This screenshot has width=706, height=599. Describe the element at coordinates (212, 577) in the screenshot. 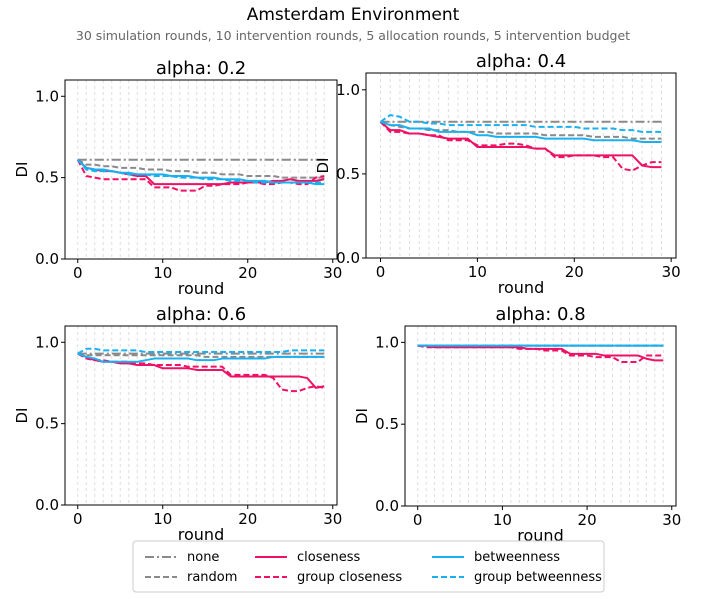

I see `legend-label: random` at that location.